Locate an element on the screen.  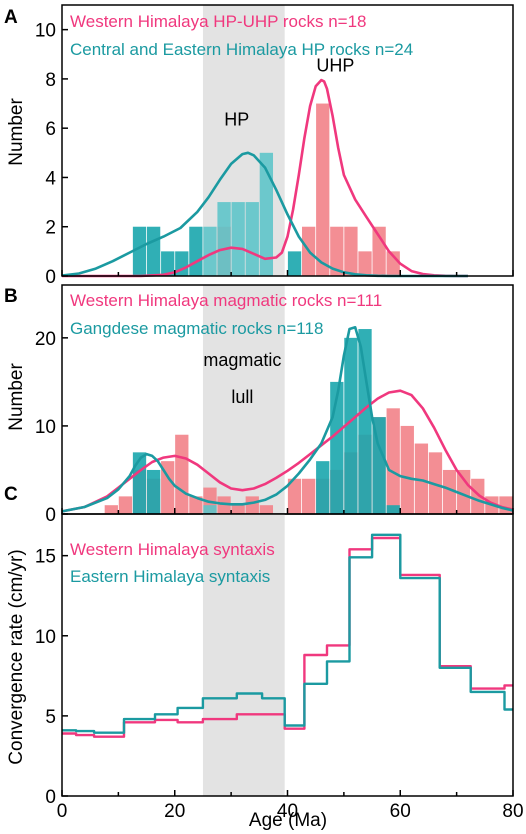
annotation: lull is located at coordinates (242, 397).